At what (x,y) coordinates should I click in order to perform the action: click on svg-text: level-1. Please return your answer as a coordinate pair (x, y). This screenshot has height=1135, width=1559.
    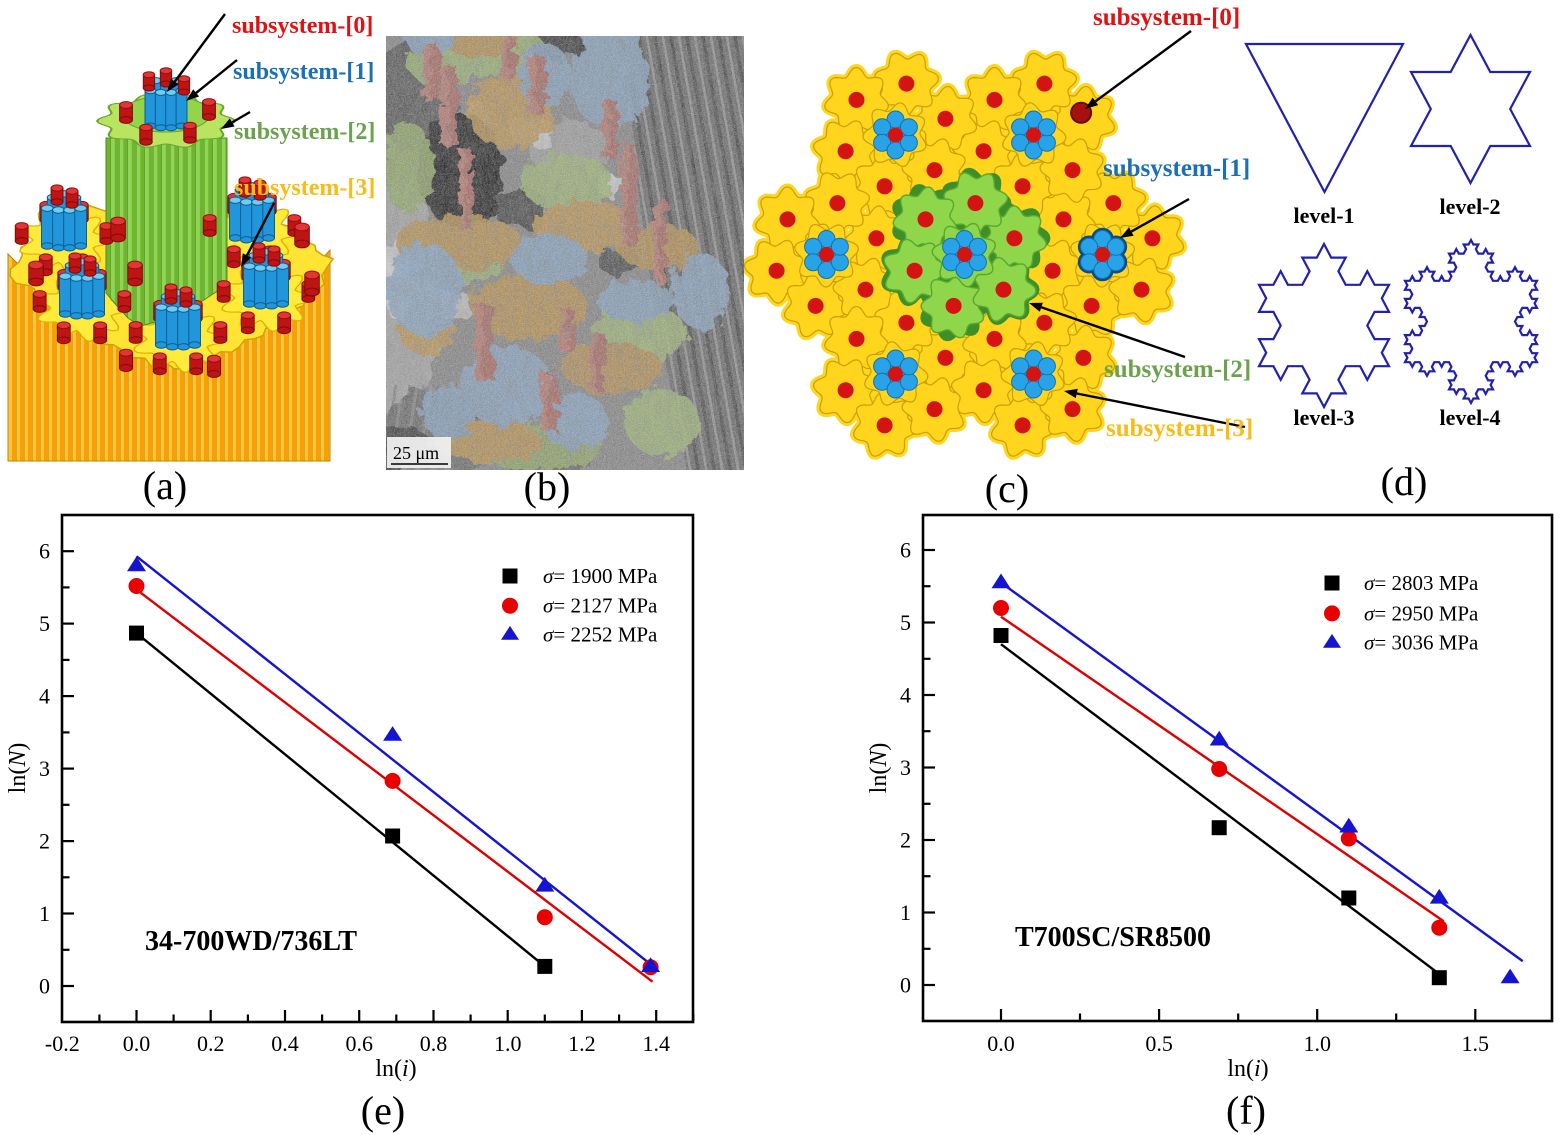
    Looking at the image, I should click on (1323, 215).